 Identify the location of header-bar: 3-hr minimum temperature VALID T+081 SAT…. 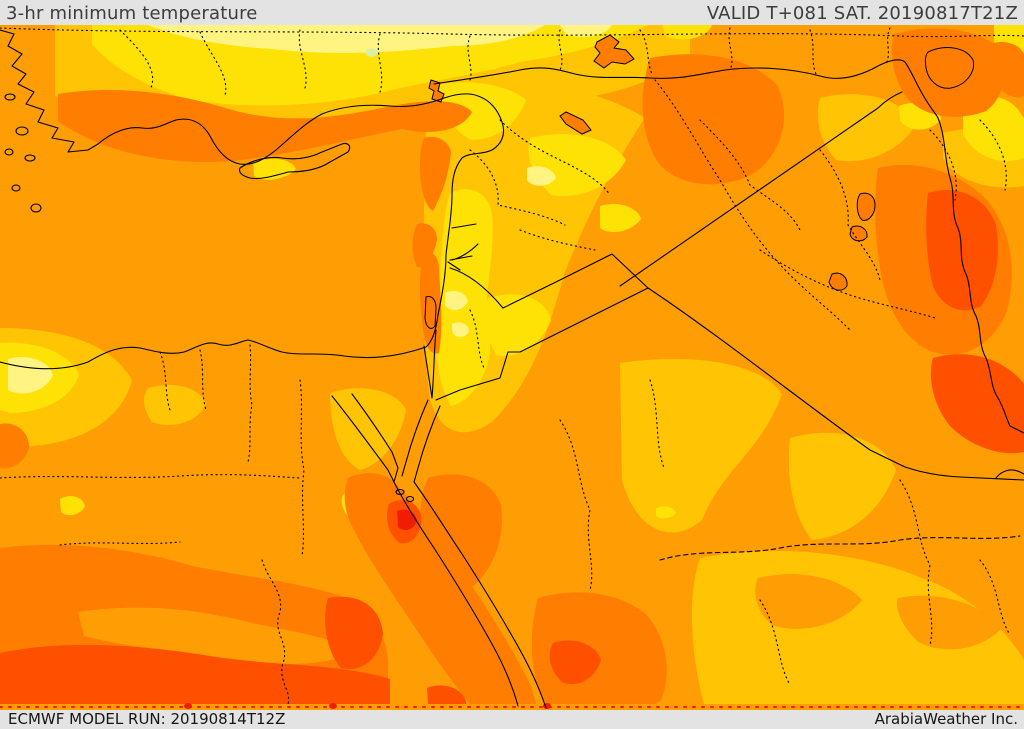
(512, 12).